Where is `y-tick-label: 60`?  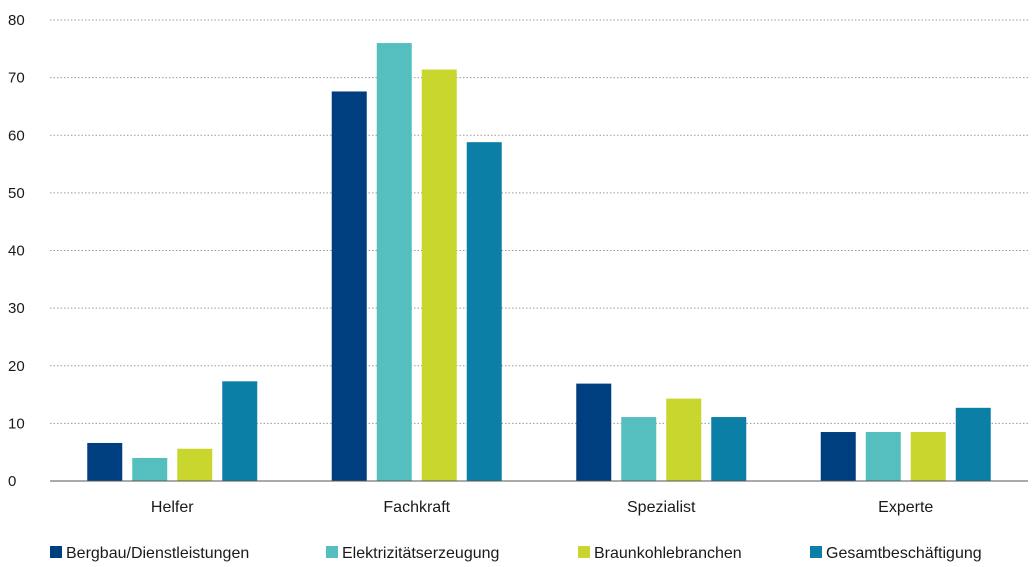 y-tick-label: 60 is located at coordinates (16, 135).